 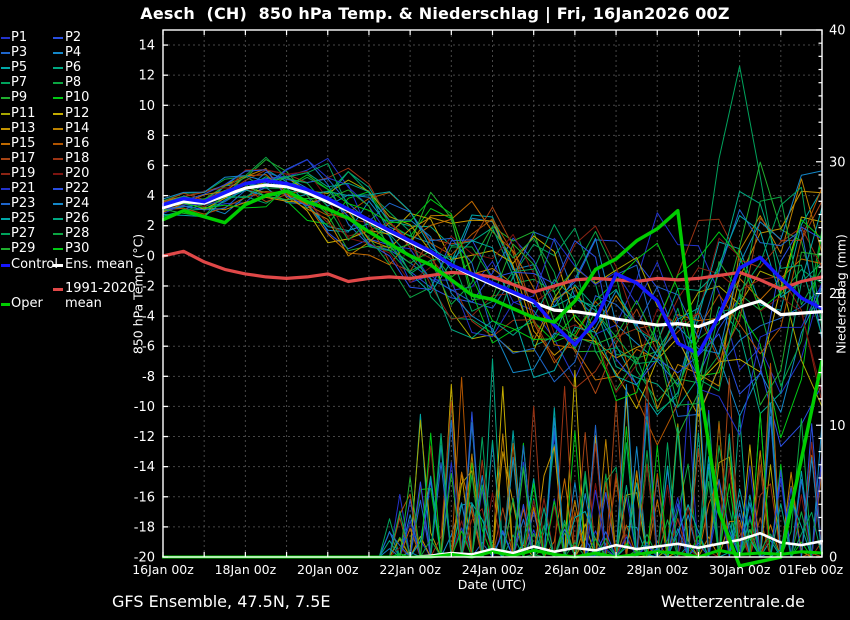 I want to click on legend-member-P3-label: P3, so click(x=19, y=53).